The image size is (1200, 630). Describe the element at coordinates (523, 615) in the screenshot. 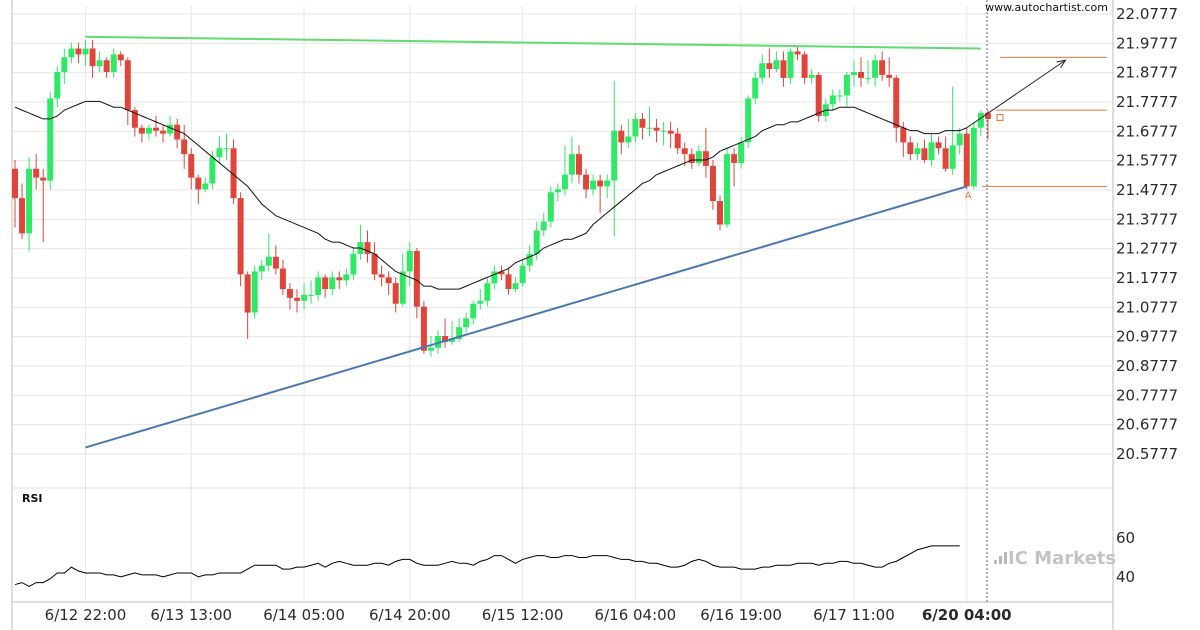

I see `time-tick-label: 6/15 12:00` at that location.